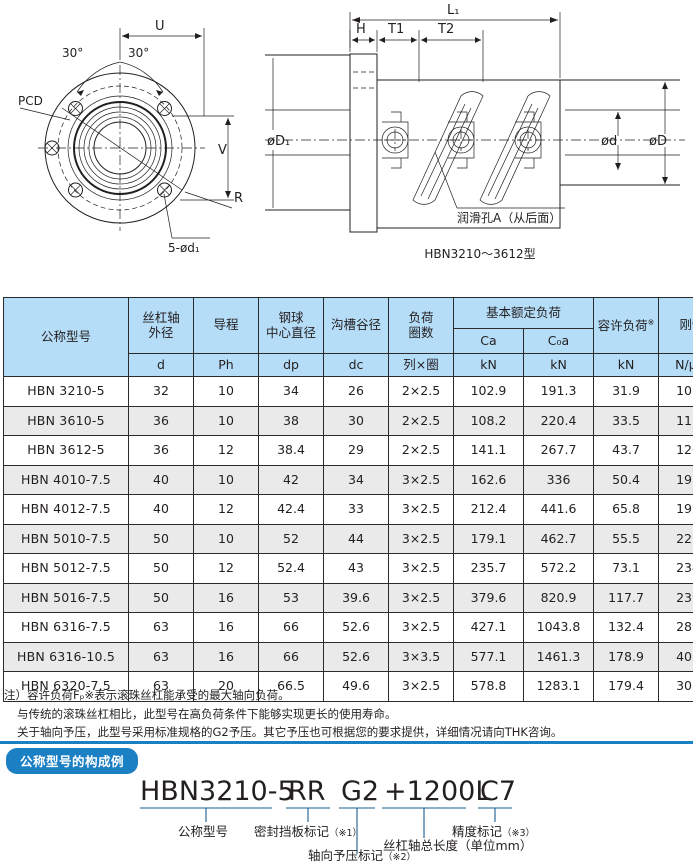 The height and width of the screenshot is (862, 693). What do you see at coordinates (558, 568) in the screenshot?
I see `cell-c0a: 572.2` at bounding box center [558, 568].